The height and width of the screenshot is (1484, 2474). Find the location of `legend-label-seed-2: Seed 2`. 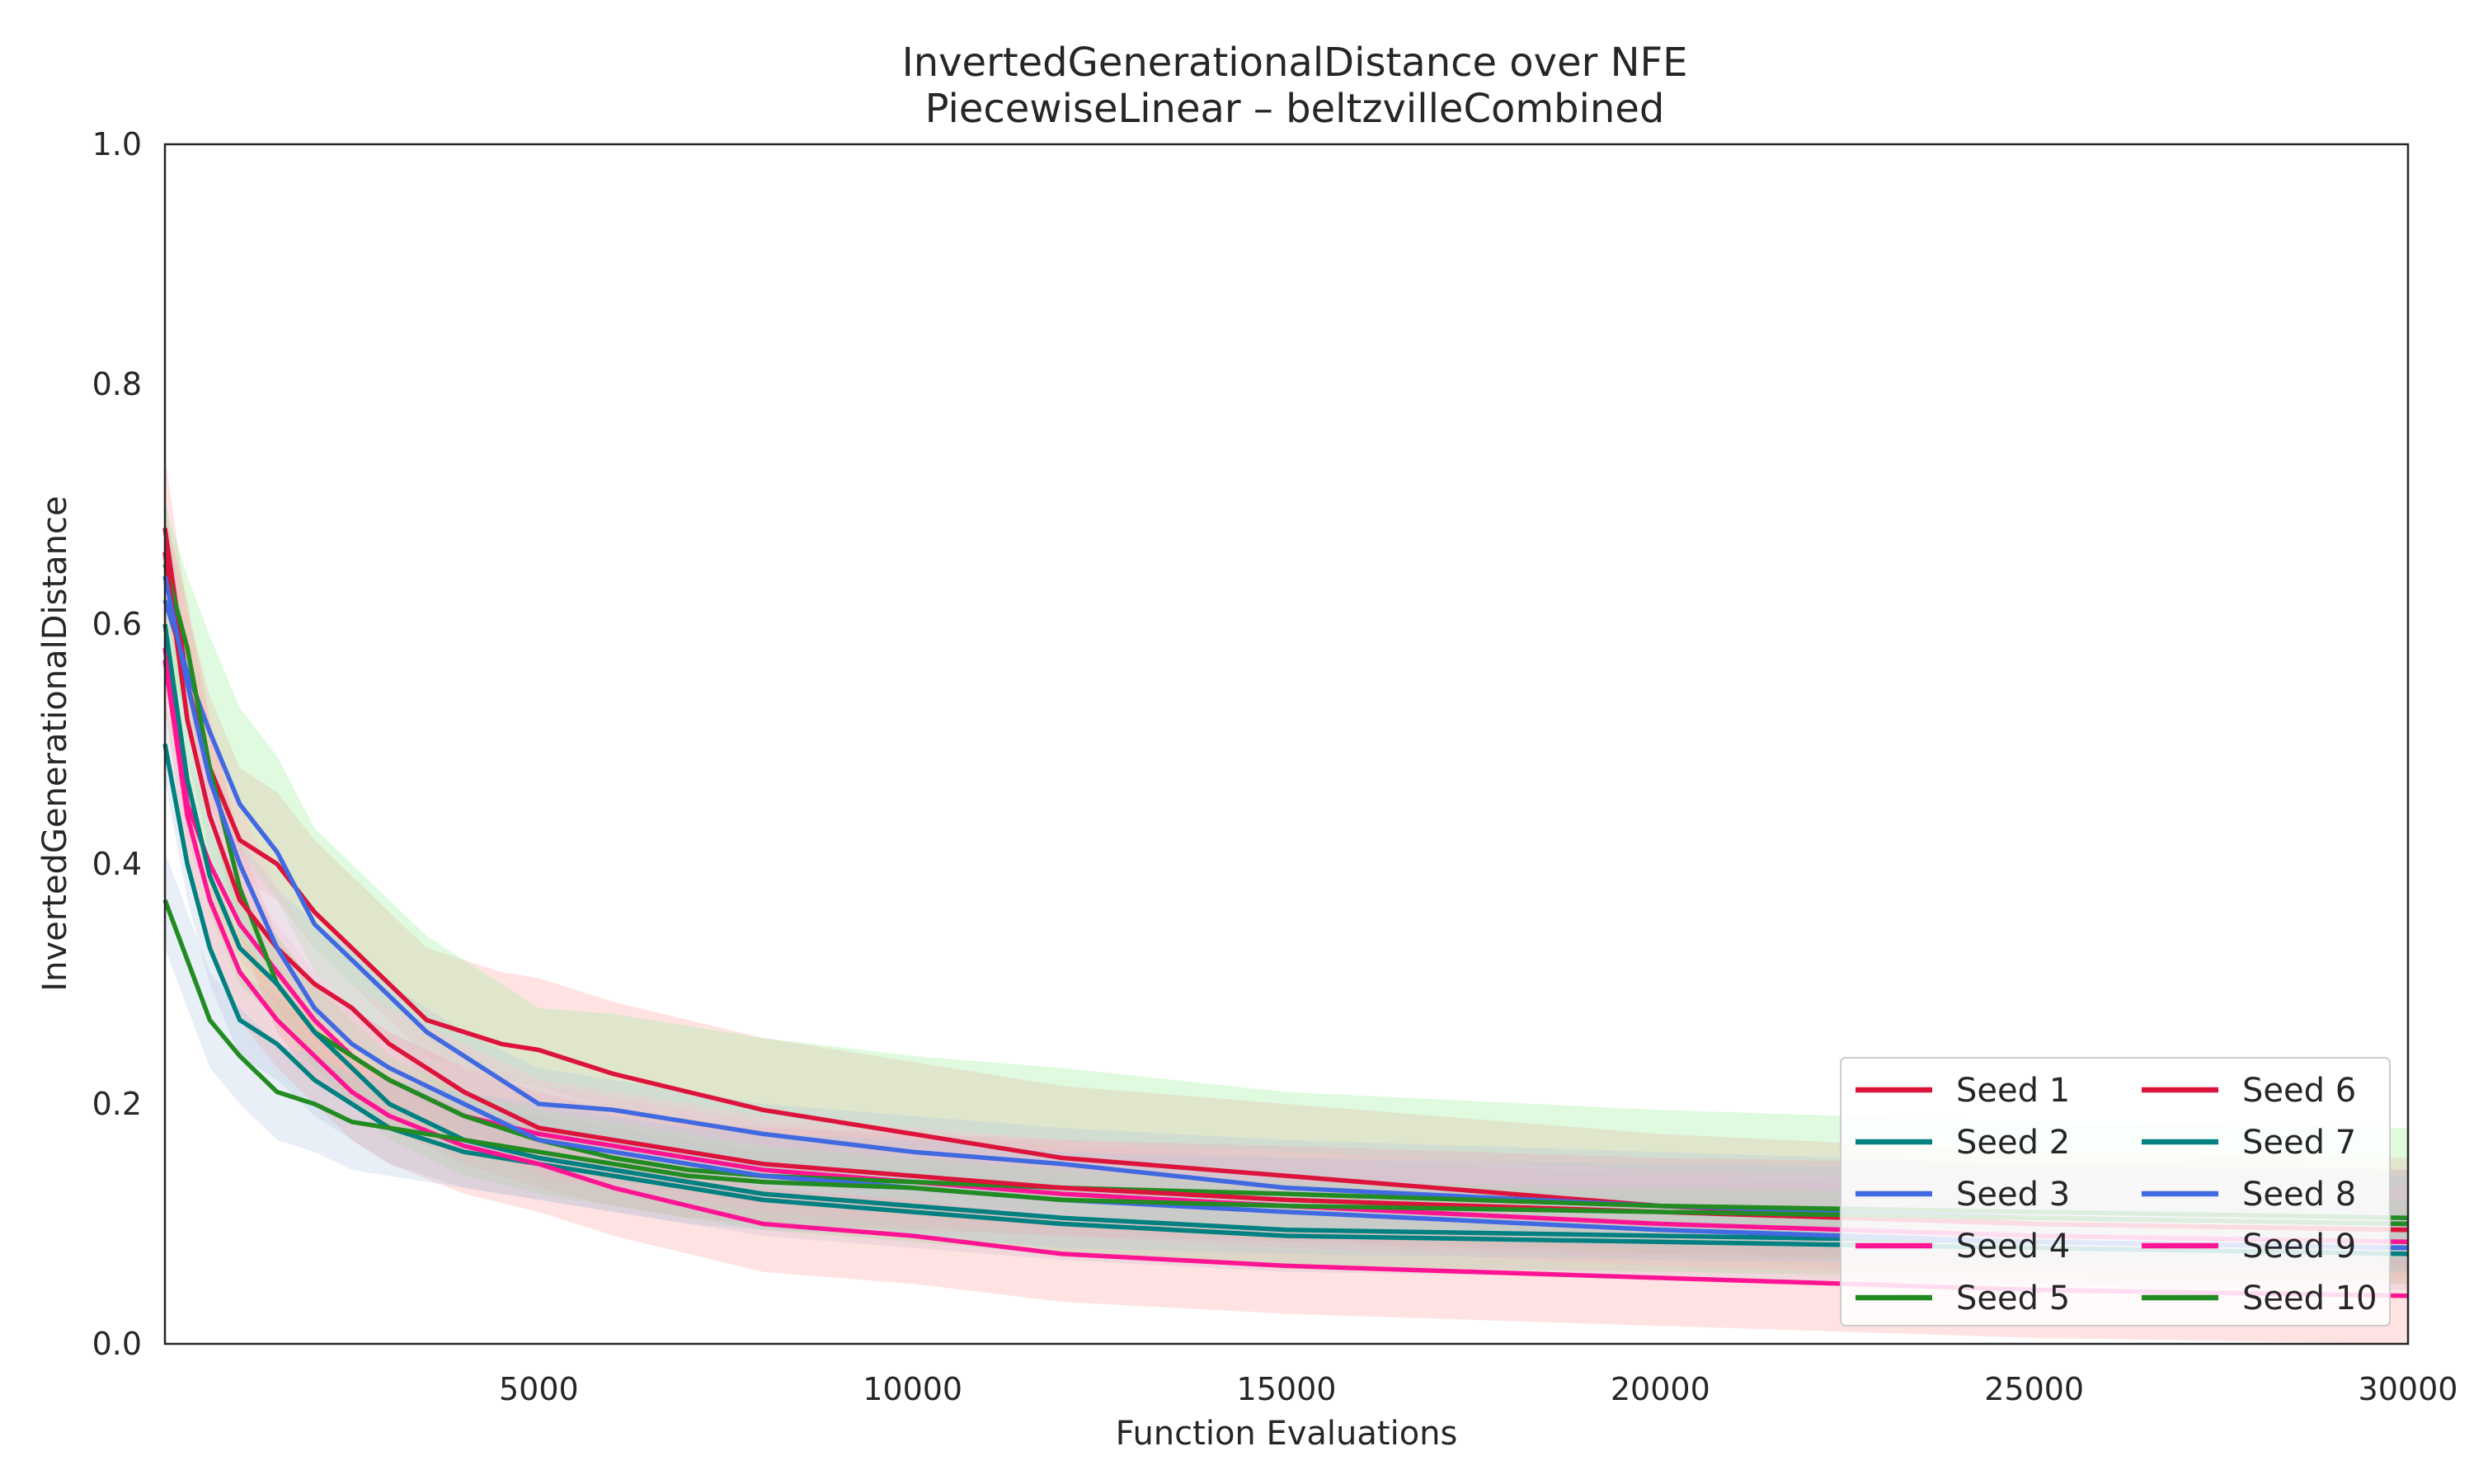

legend-label-seed-2: Seed 2 is located at coordinates (2013, 1143).